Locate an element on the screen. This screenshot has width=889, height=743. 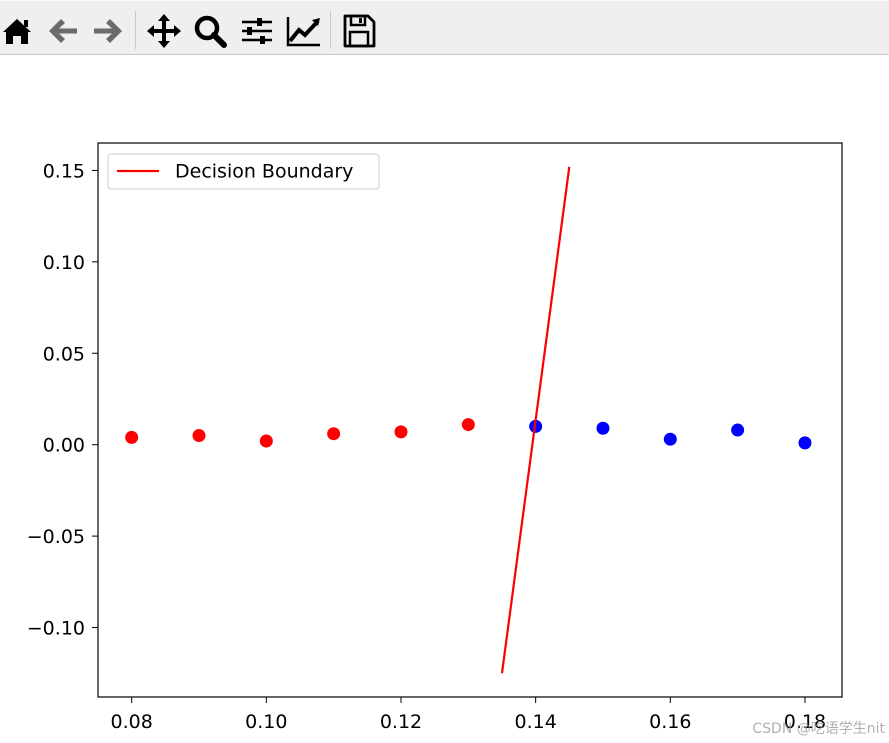
y-tick-label: 0.00 is located at coordinates (64, 446).